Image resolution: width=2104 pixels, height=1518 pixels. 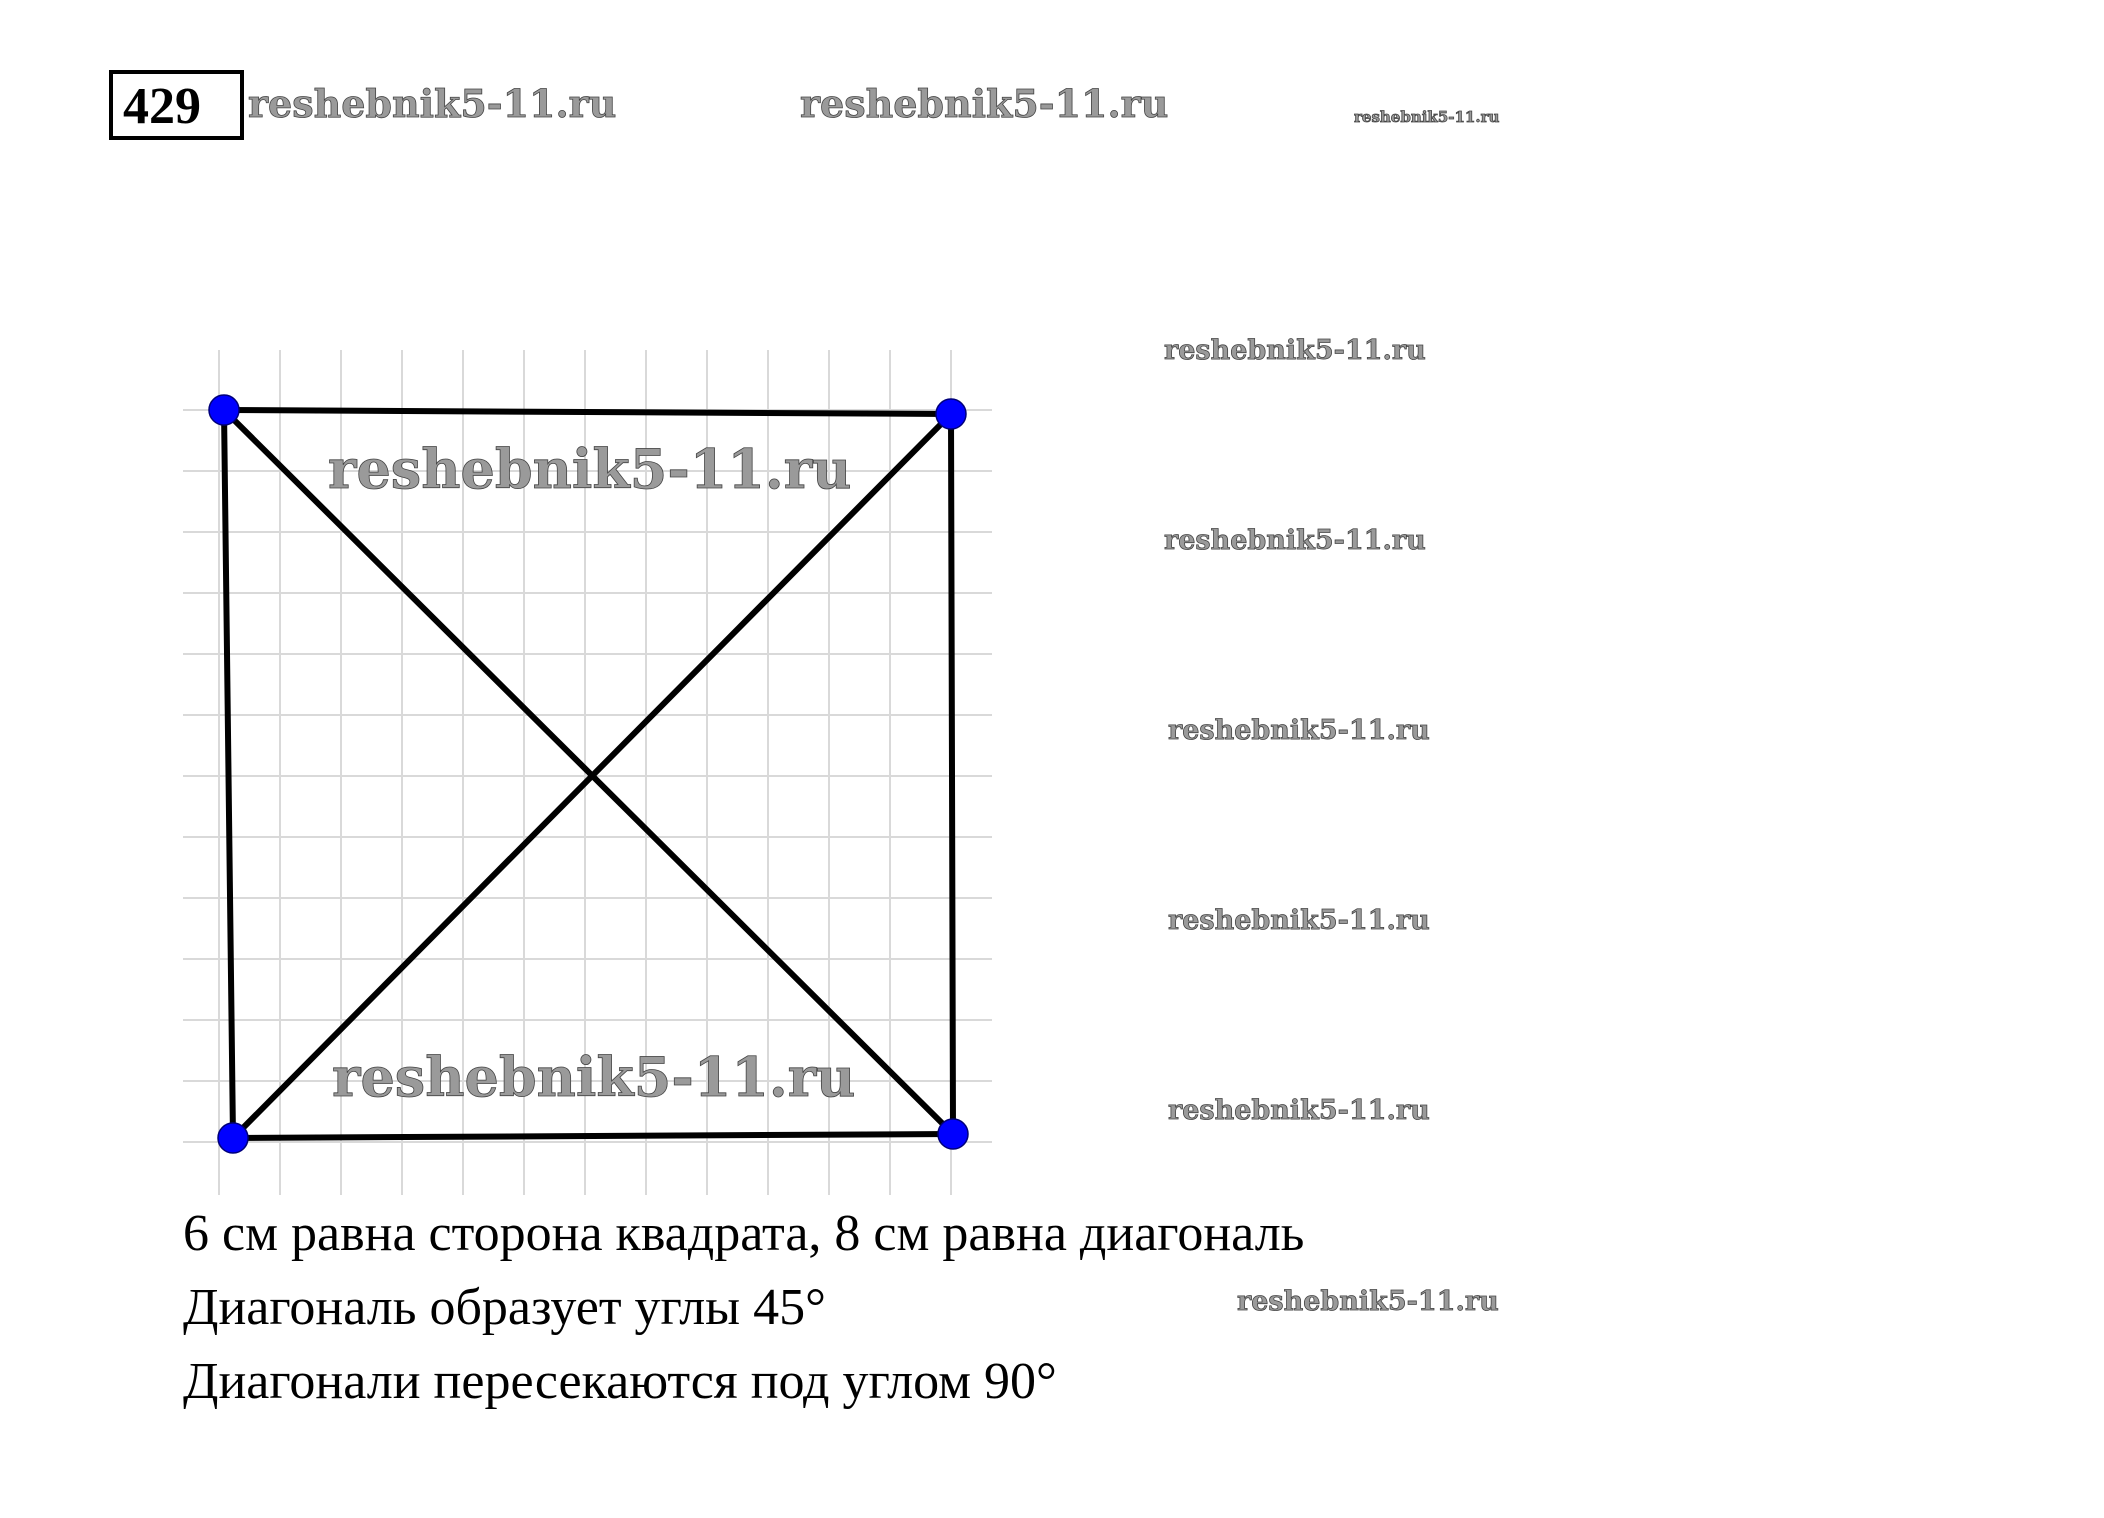 What do you see at coordinates (620, 1381) in the screenshot?
I see `answer-line-3: Диагонали пересекаются под углом 90°` at bounding box center [620, 1381].